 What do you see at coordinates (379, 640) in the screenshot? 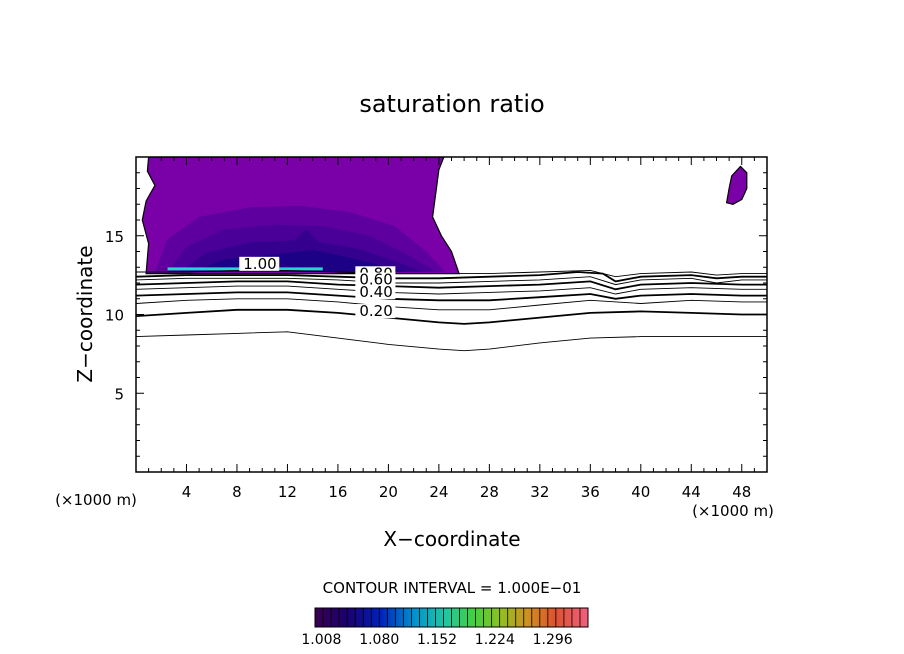
I see `colorbar-label: 1.080` at bounding box center [379, 640].